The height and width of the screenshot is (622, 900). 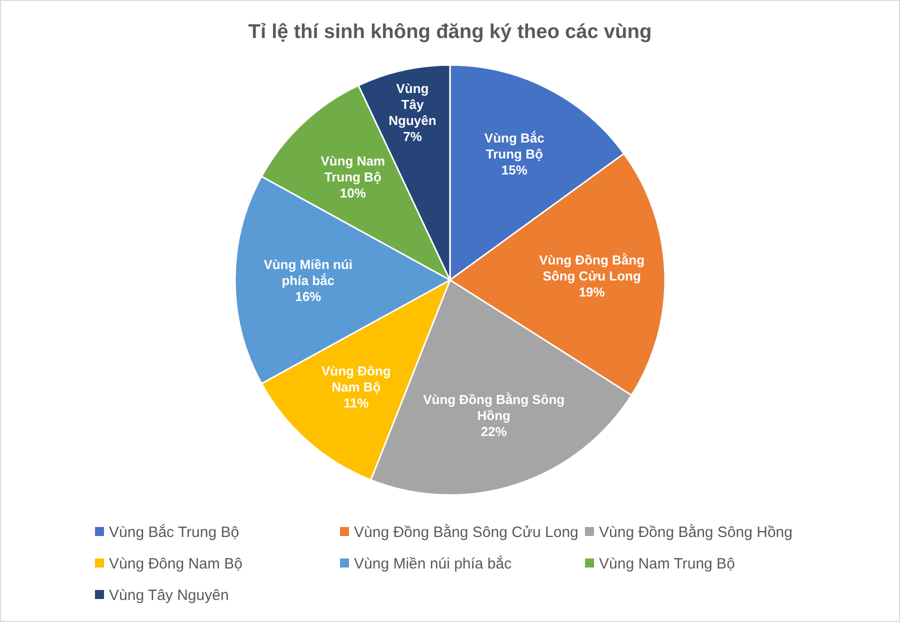 What do you see at coordinates (308, 272) in the screenshot?
I see `slice-label: Vùng Miền núi phía bắc` at bounding box center [308, 272].